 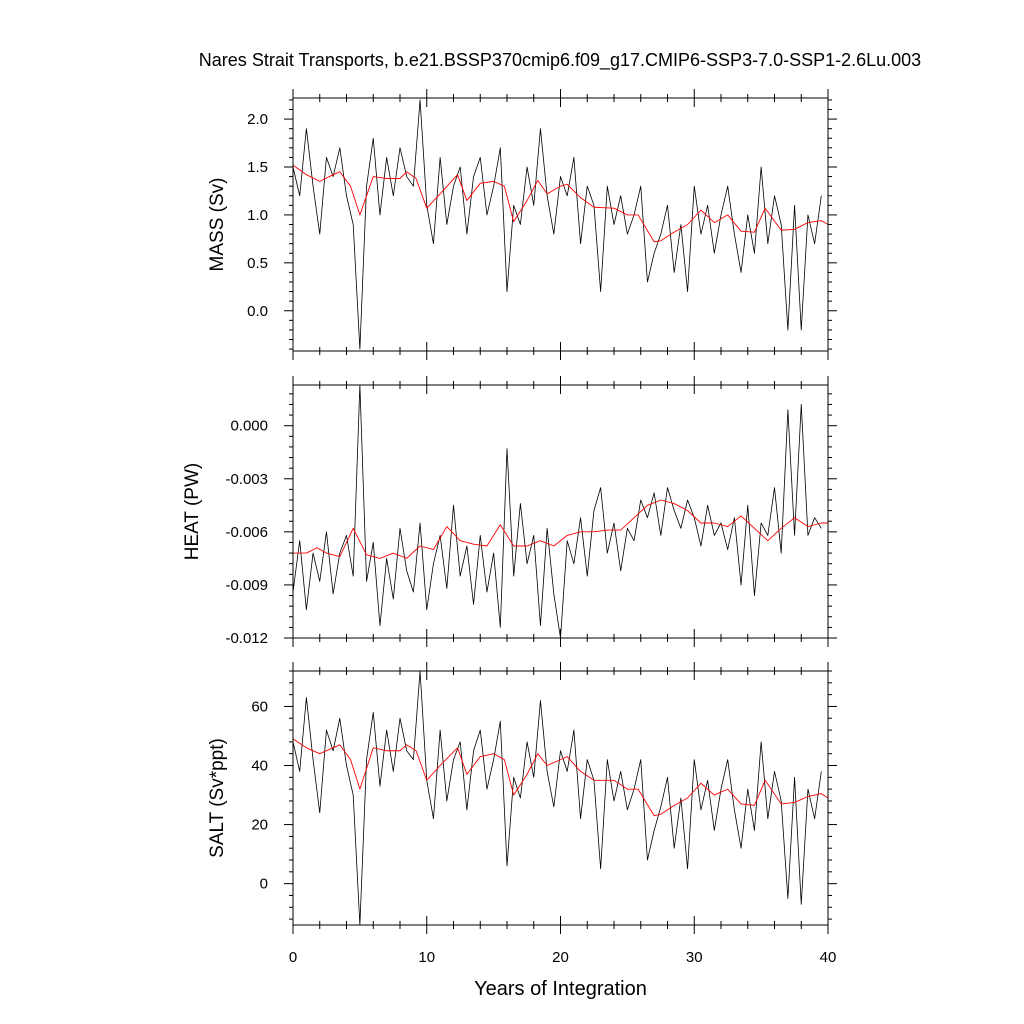 I want to click on panel-3-ylabel: SALT (Sv*ppt), so click(x=217, y=798).